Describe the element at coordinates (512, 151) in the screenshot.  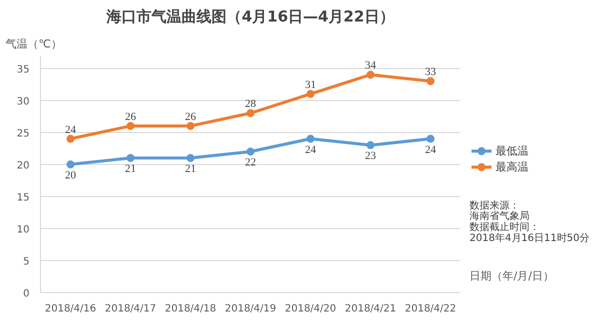
I see `legend-label: 最低温` at that location.